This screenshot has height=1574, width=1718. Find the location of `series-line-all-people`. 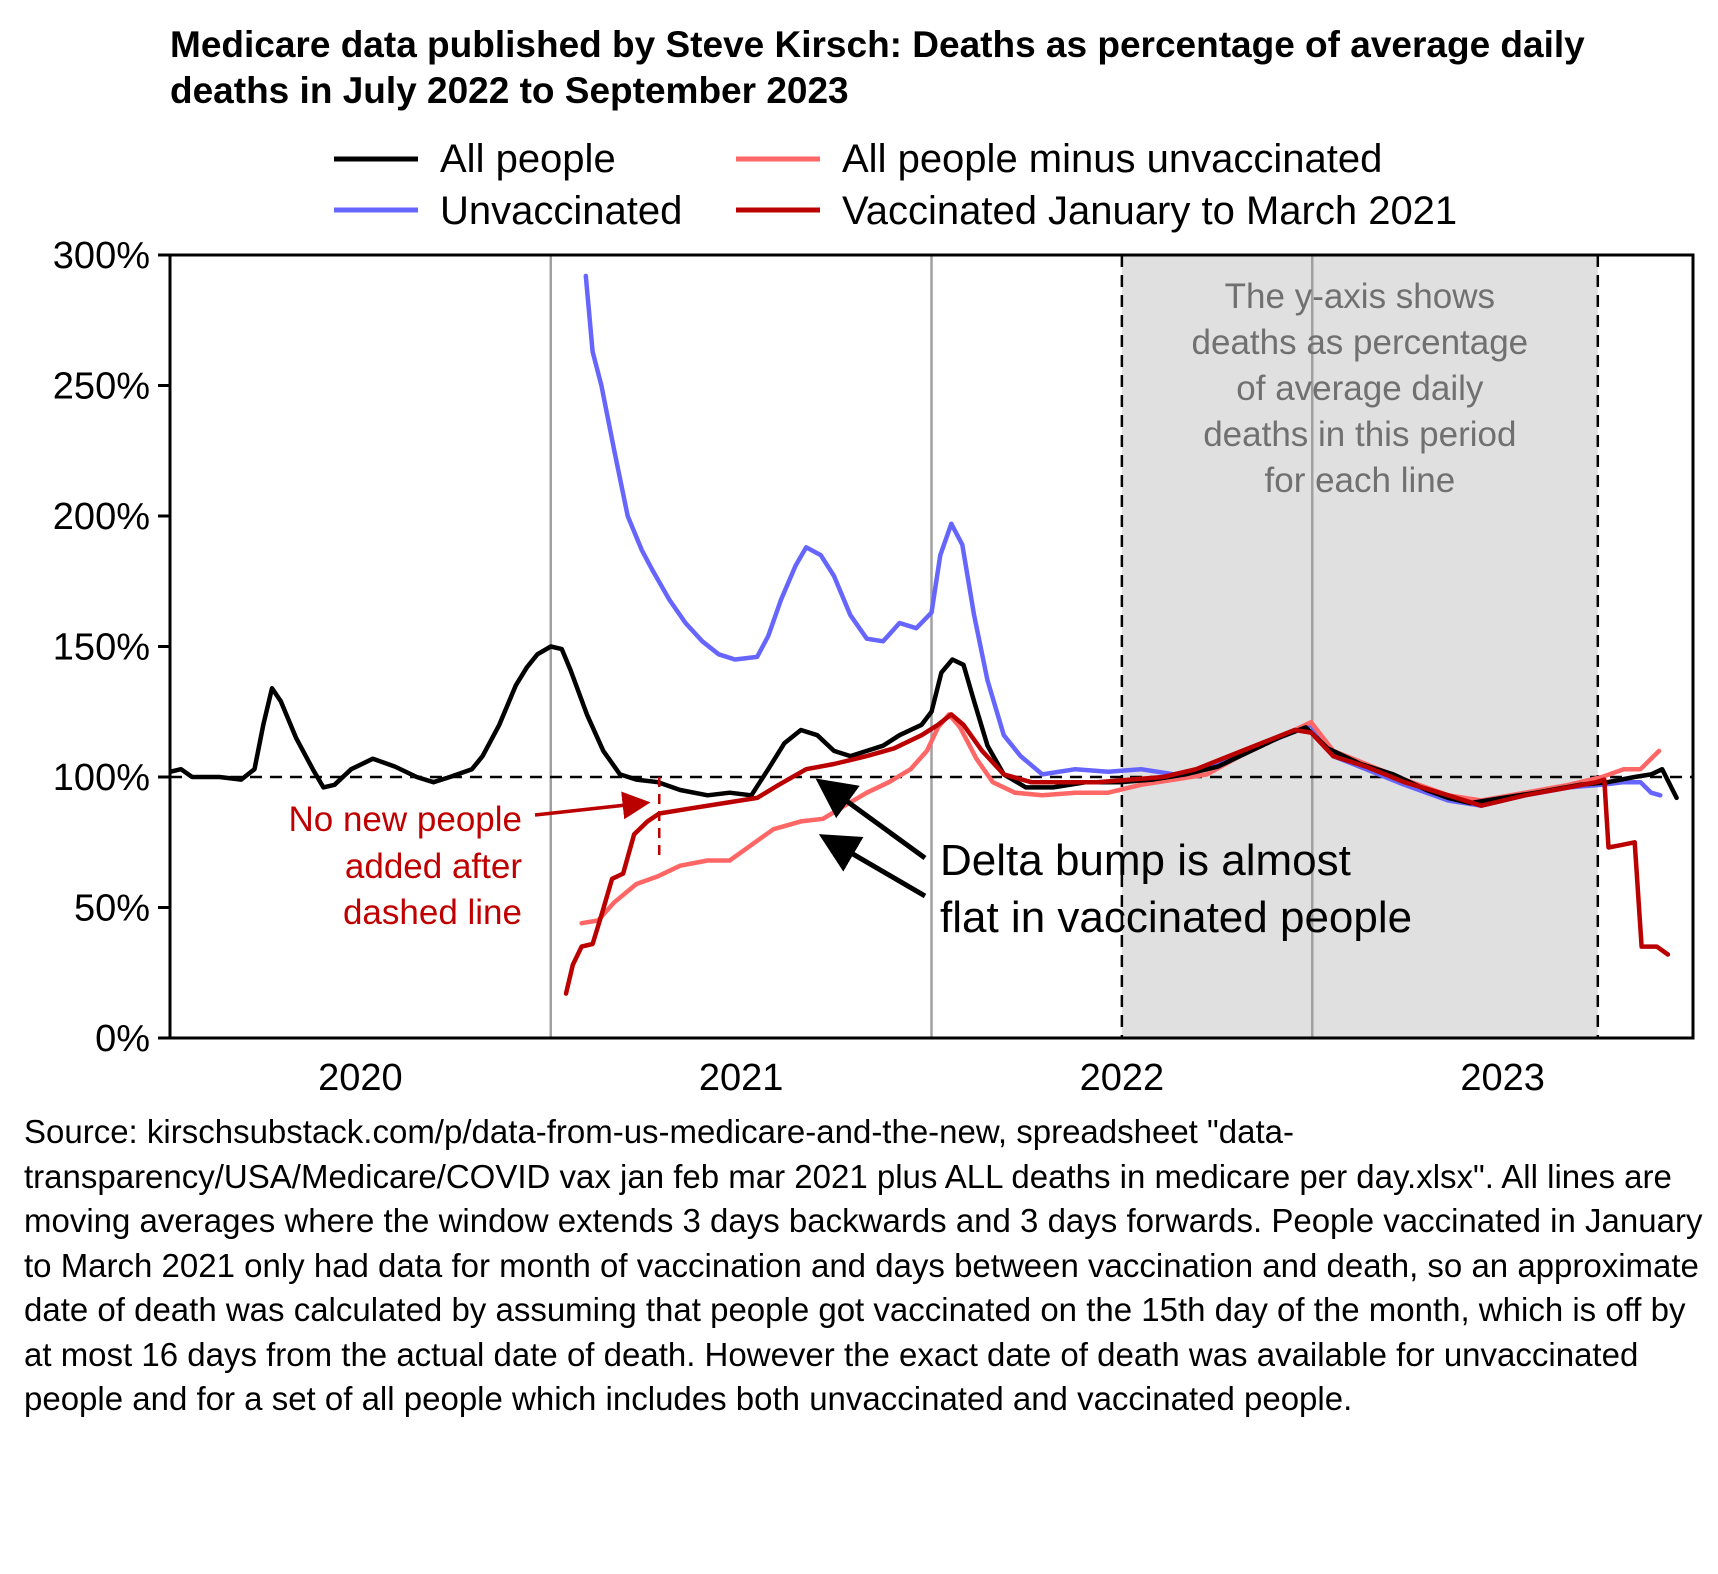

series-line-all-people is located at coordinates (924, 725).